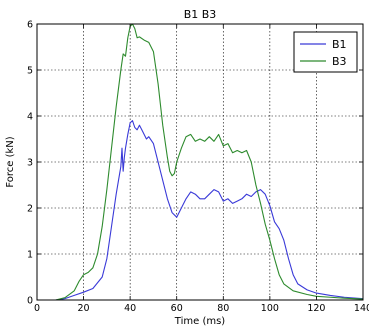  What do you see at coordinates (361, 308) in the screenshot?
I see `x-tick-label: 140` at bounding box center [361, 308].